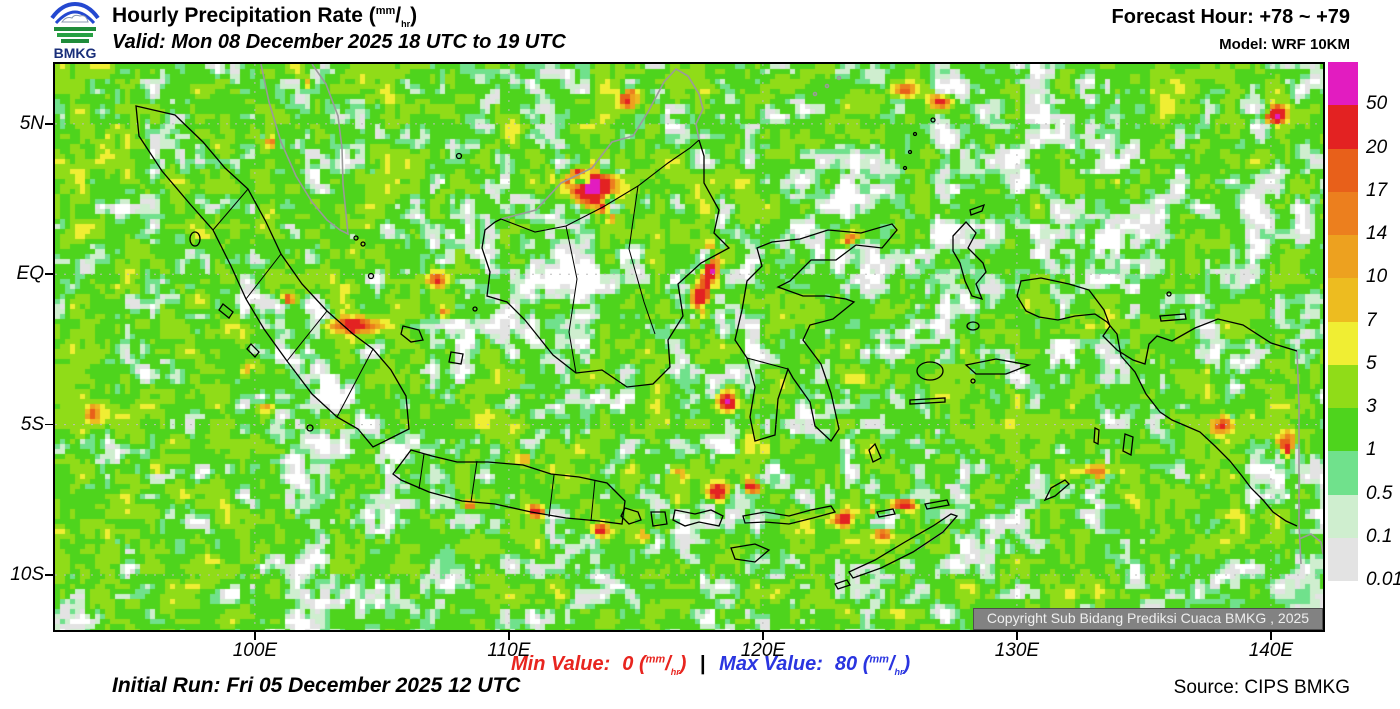 The width and height of the screenshot is (1400, 709). I want to click on malaysia-borneo-coast, so click(602, 143).